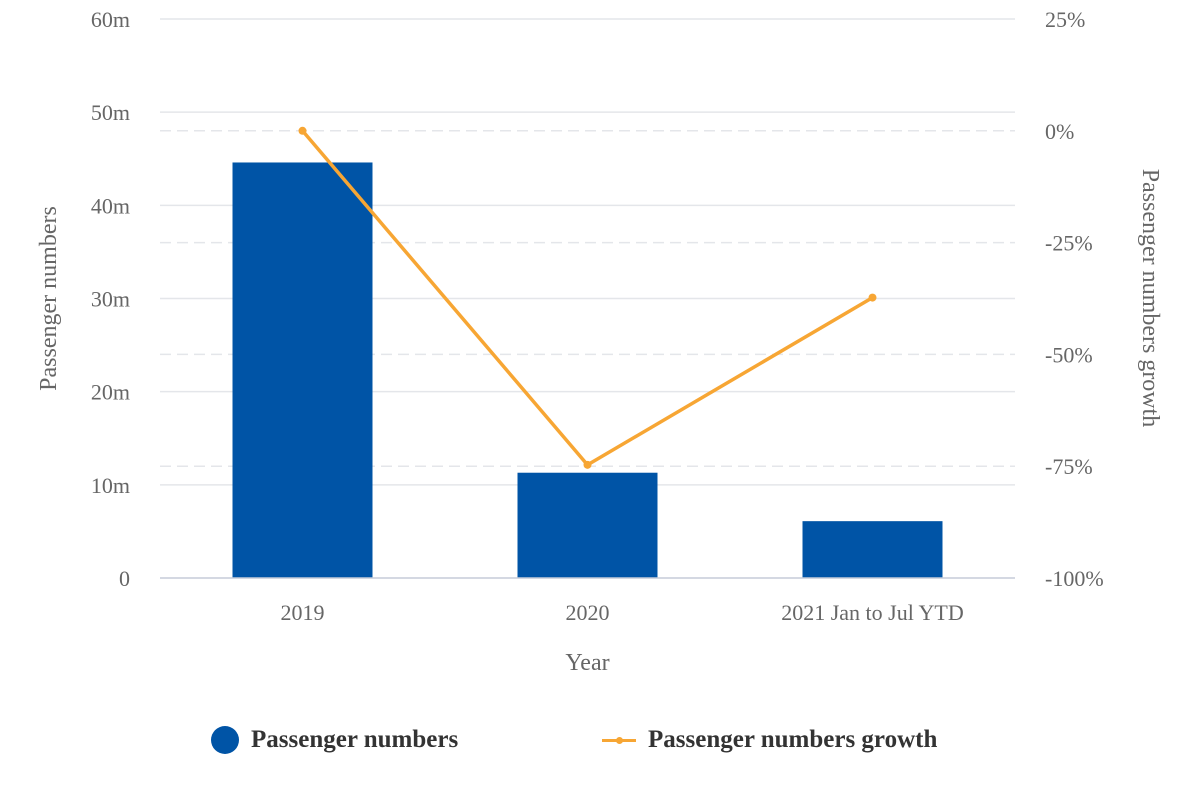  Describe the element at coordinates (619, 740) in the screenshot. I see `legend-line-swatch` at that location.